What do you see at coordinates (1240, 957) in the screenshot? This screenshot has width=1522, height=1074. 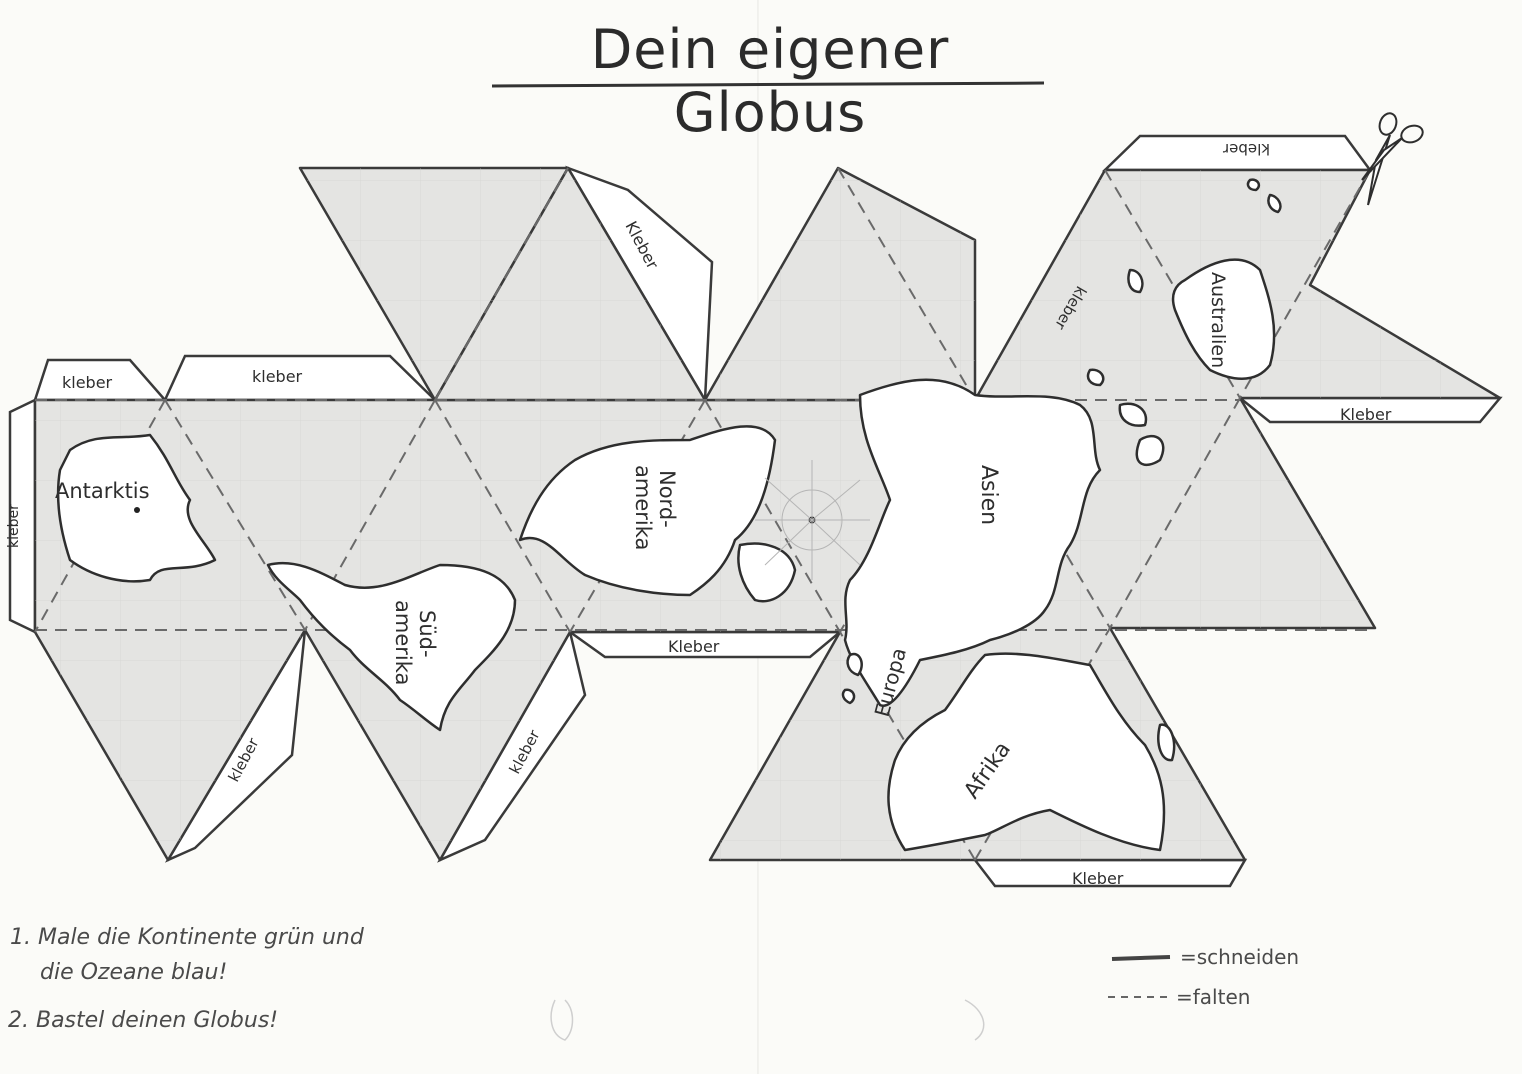 I see `legend-cut-label: =schneiden` at bounding box center [1240, 957].